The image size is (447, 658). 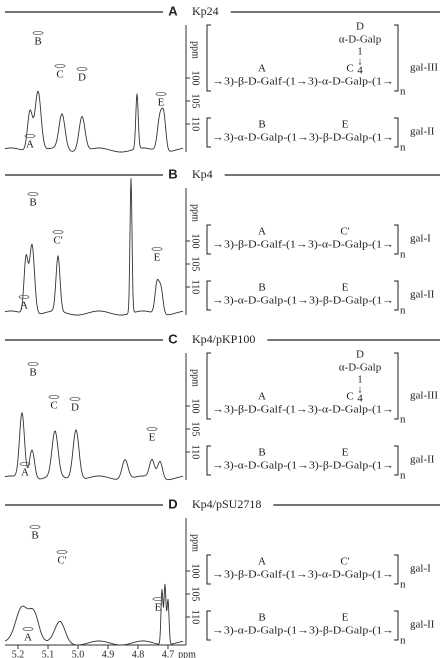 What do you see at coordinates (424, 396) in the screenshot?
I see `unit-label: gal-III` at bounding box center [424, 396].